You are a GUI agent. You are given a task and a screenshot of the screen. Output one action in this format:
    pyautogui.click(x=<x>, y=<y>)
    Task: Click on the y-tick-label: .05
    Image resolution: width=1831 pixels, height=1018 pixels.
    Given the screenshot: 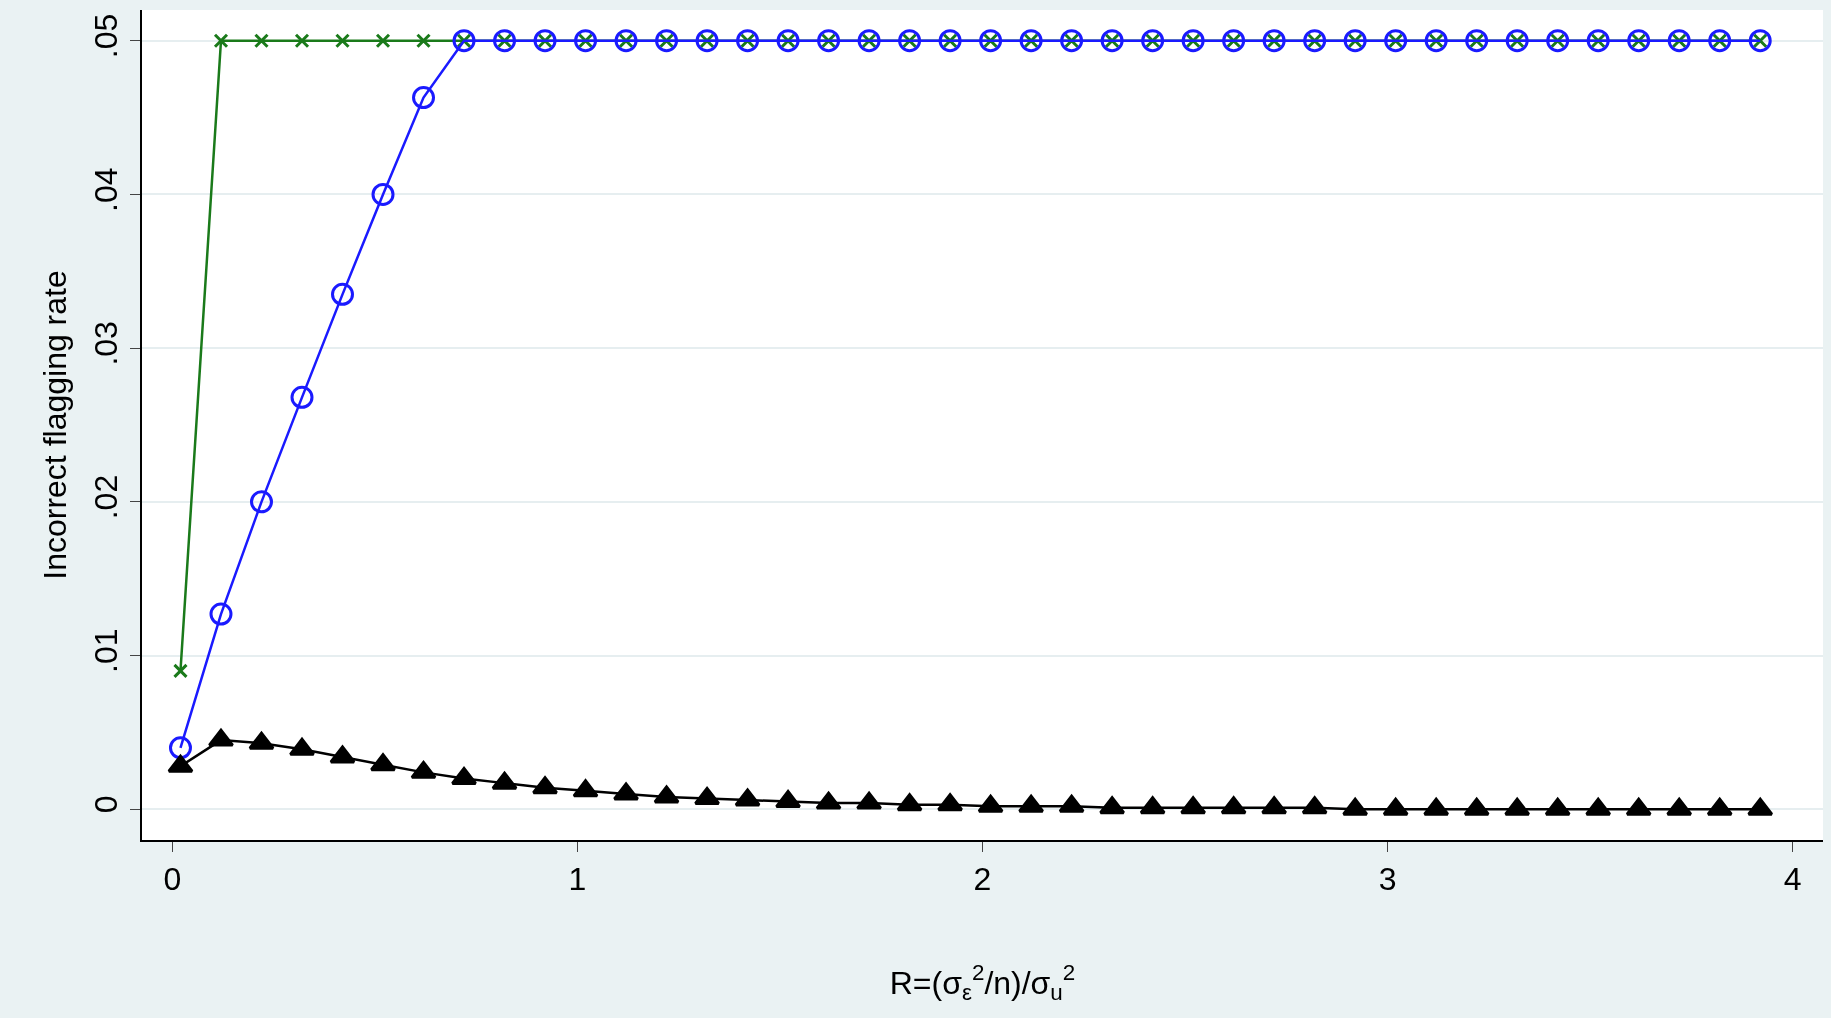 What is the action you would take?
    pyautogui.click(x=106, y=36)
    